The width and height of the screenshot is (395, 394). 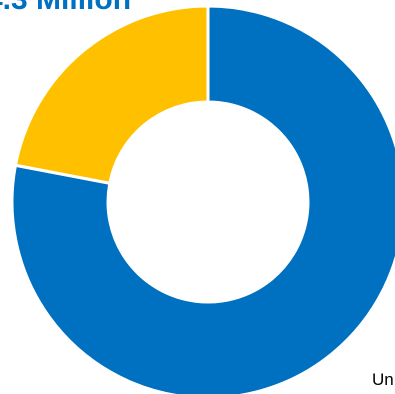 I want to click on chart-title: 4.3 Million, so click(x=65, y=9).